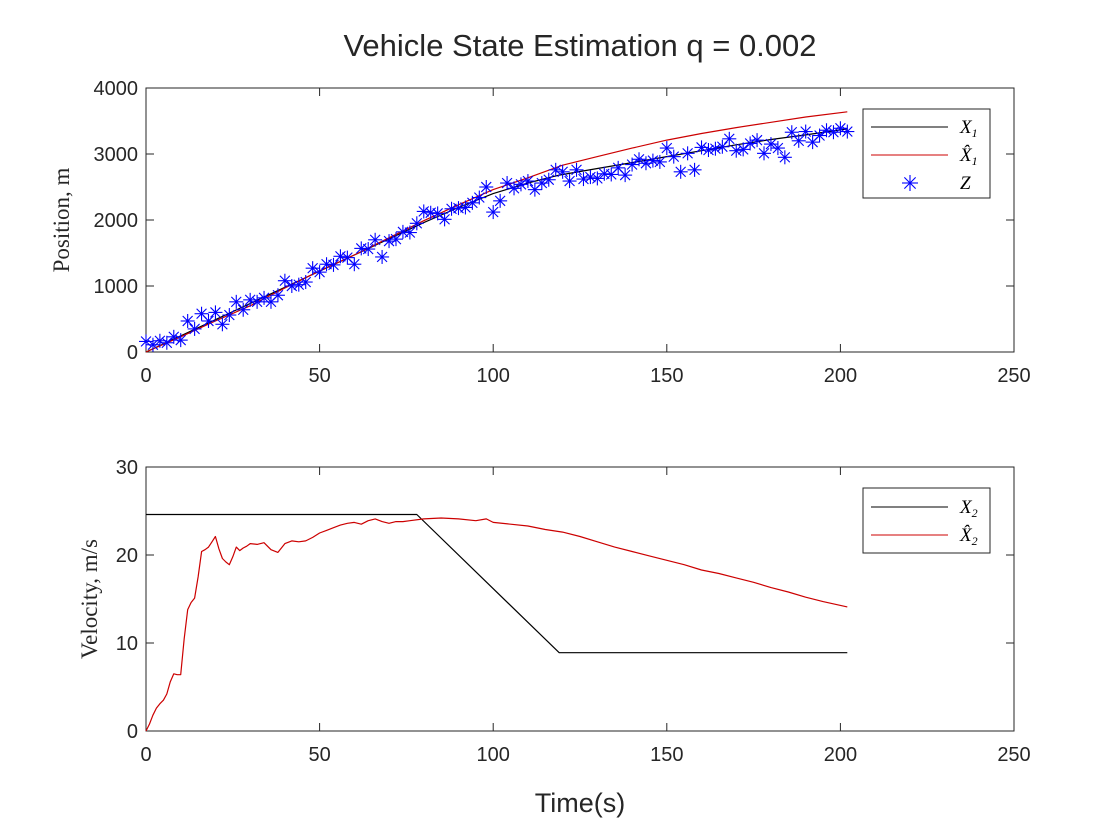 The height and width of the screenshot is (840, 1120). Describe the element at coordinates (1013, 376) in the screenshot. I see `position-xtick-label: 250` at that location.